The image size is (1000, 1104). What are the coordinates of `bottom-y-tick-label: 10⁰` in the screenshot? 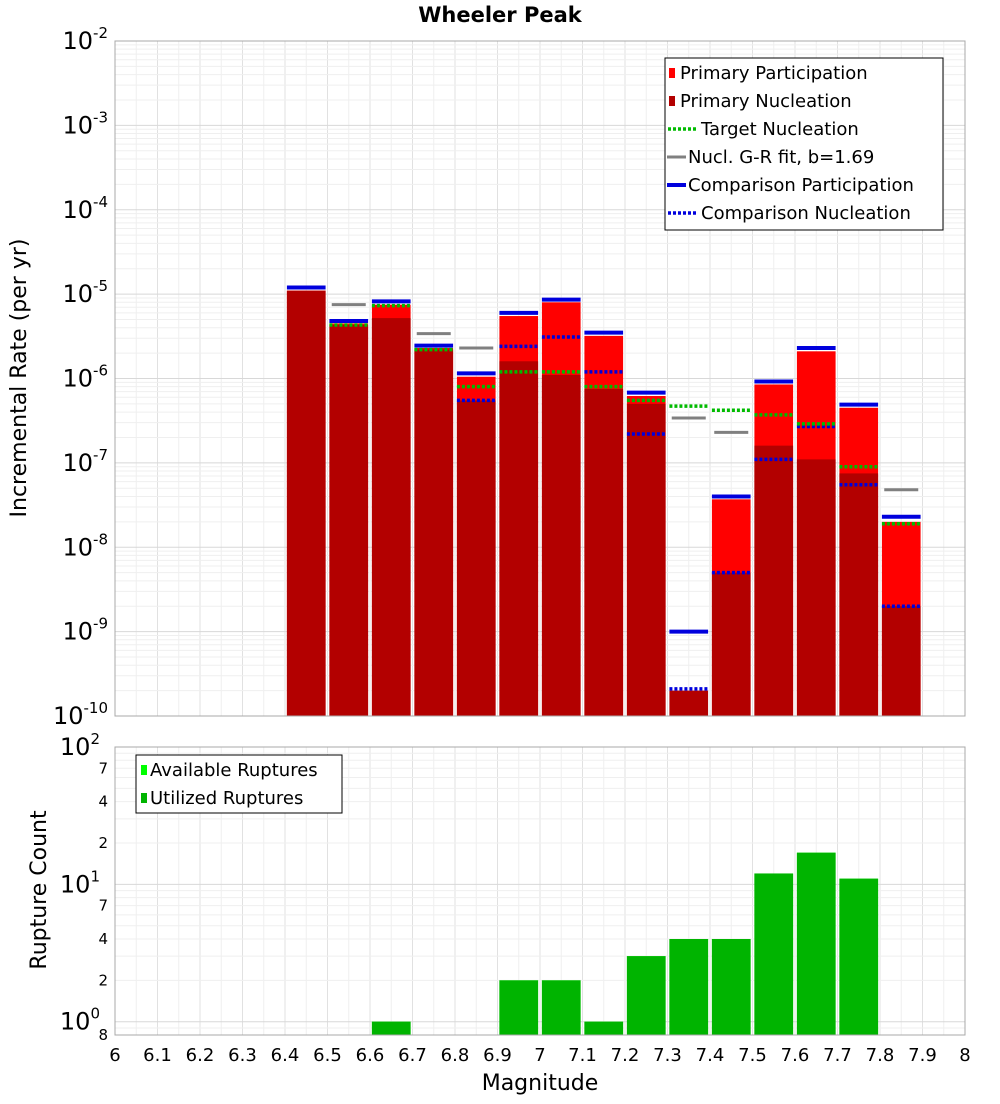 It's located at (80, 1020).